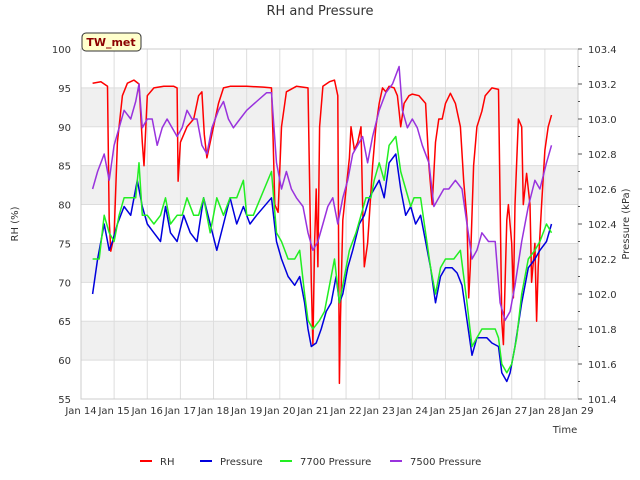 This screenshot has height=480, width=640. I want to click on legend-label-rh: RH, so click(167, 462).